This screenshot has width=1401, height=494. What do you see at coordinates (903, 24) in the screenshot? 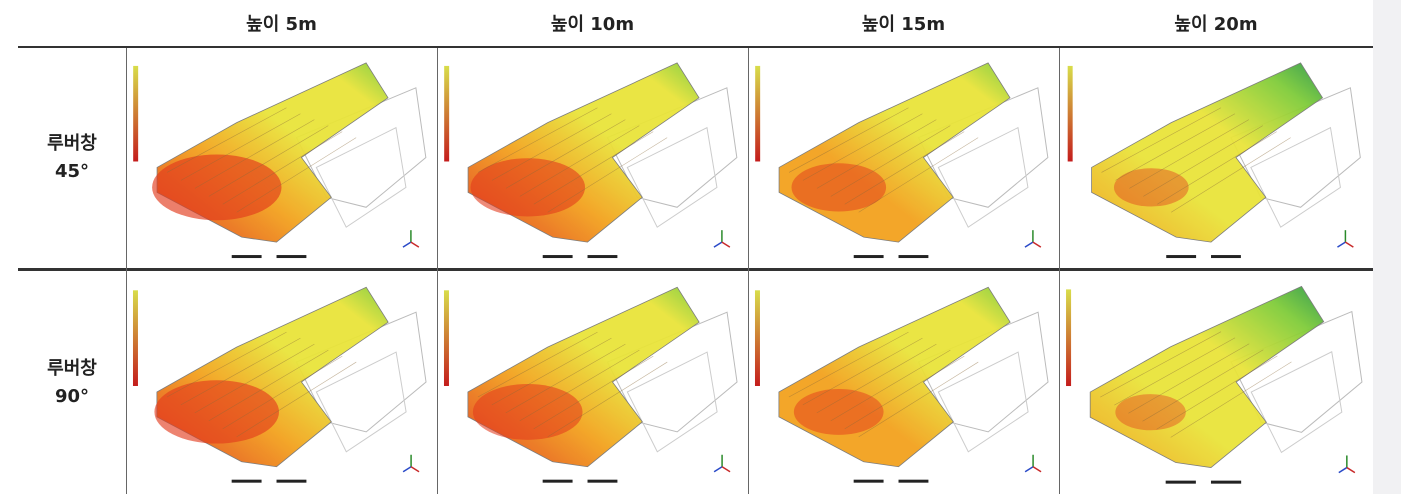
I see `column-header-3: 높이 15m` at bounding box center [903, 24].